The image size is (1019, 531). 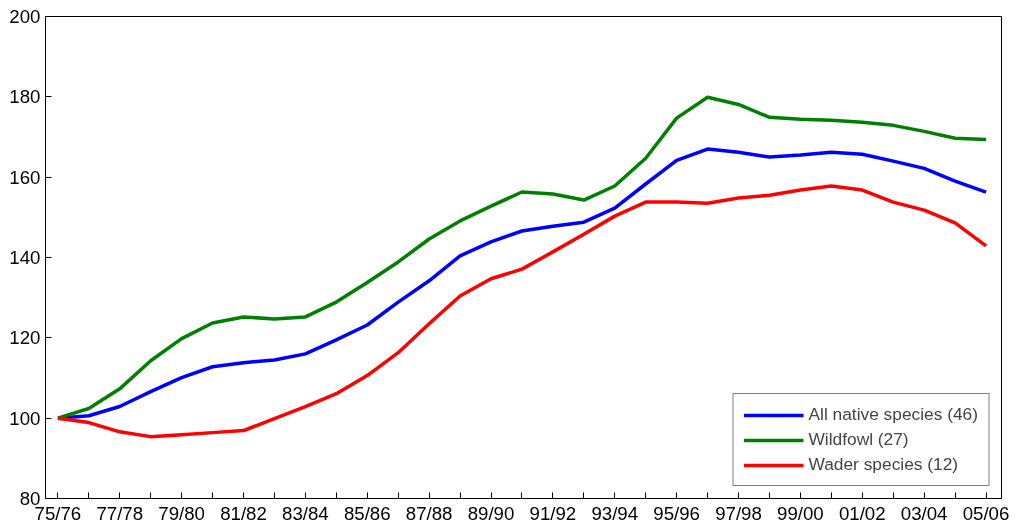 I want to click on y-tick-label: 160, so click(x=25, y=177).